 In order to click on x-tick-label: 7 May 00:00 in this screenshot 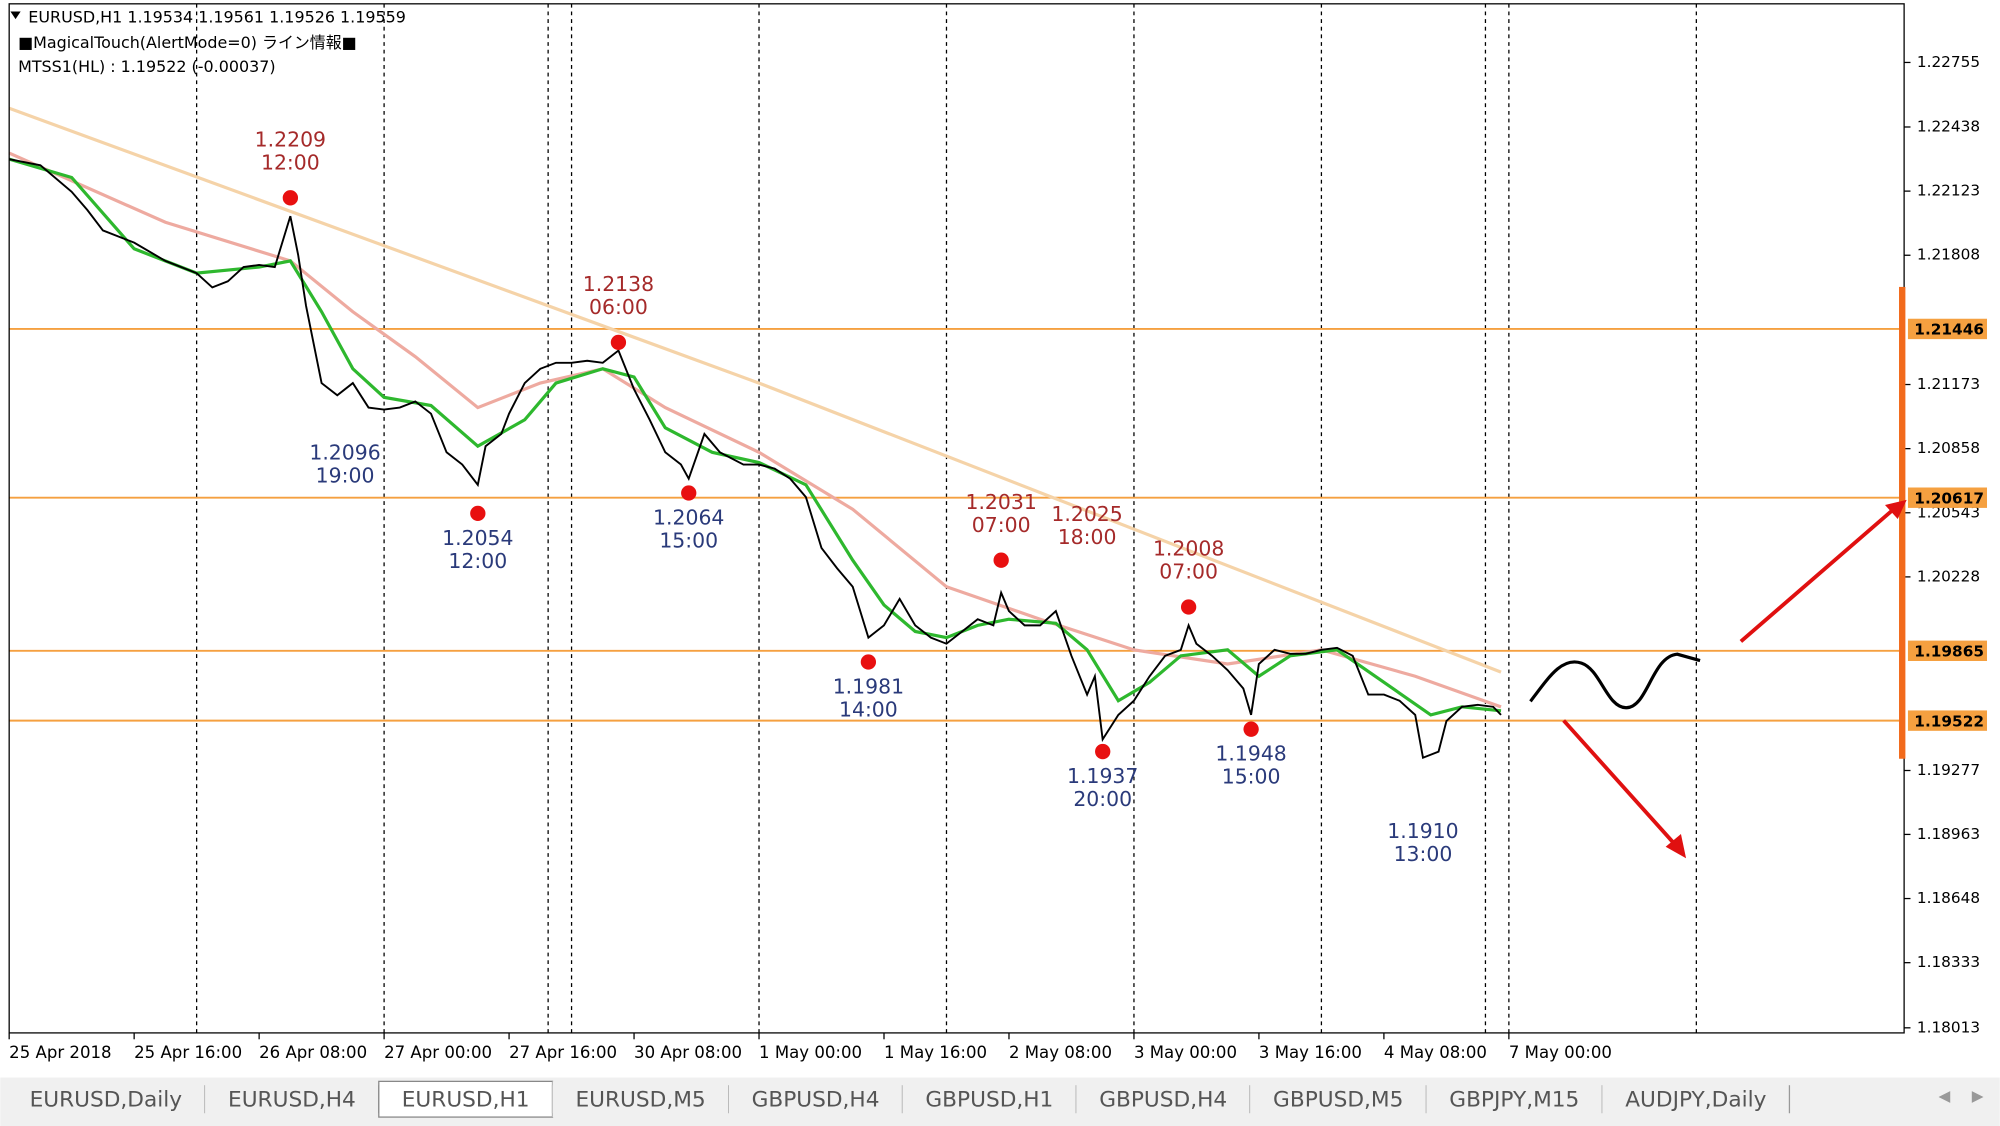, I will do `click(1560, 1052)`.